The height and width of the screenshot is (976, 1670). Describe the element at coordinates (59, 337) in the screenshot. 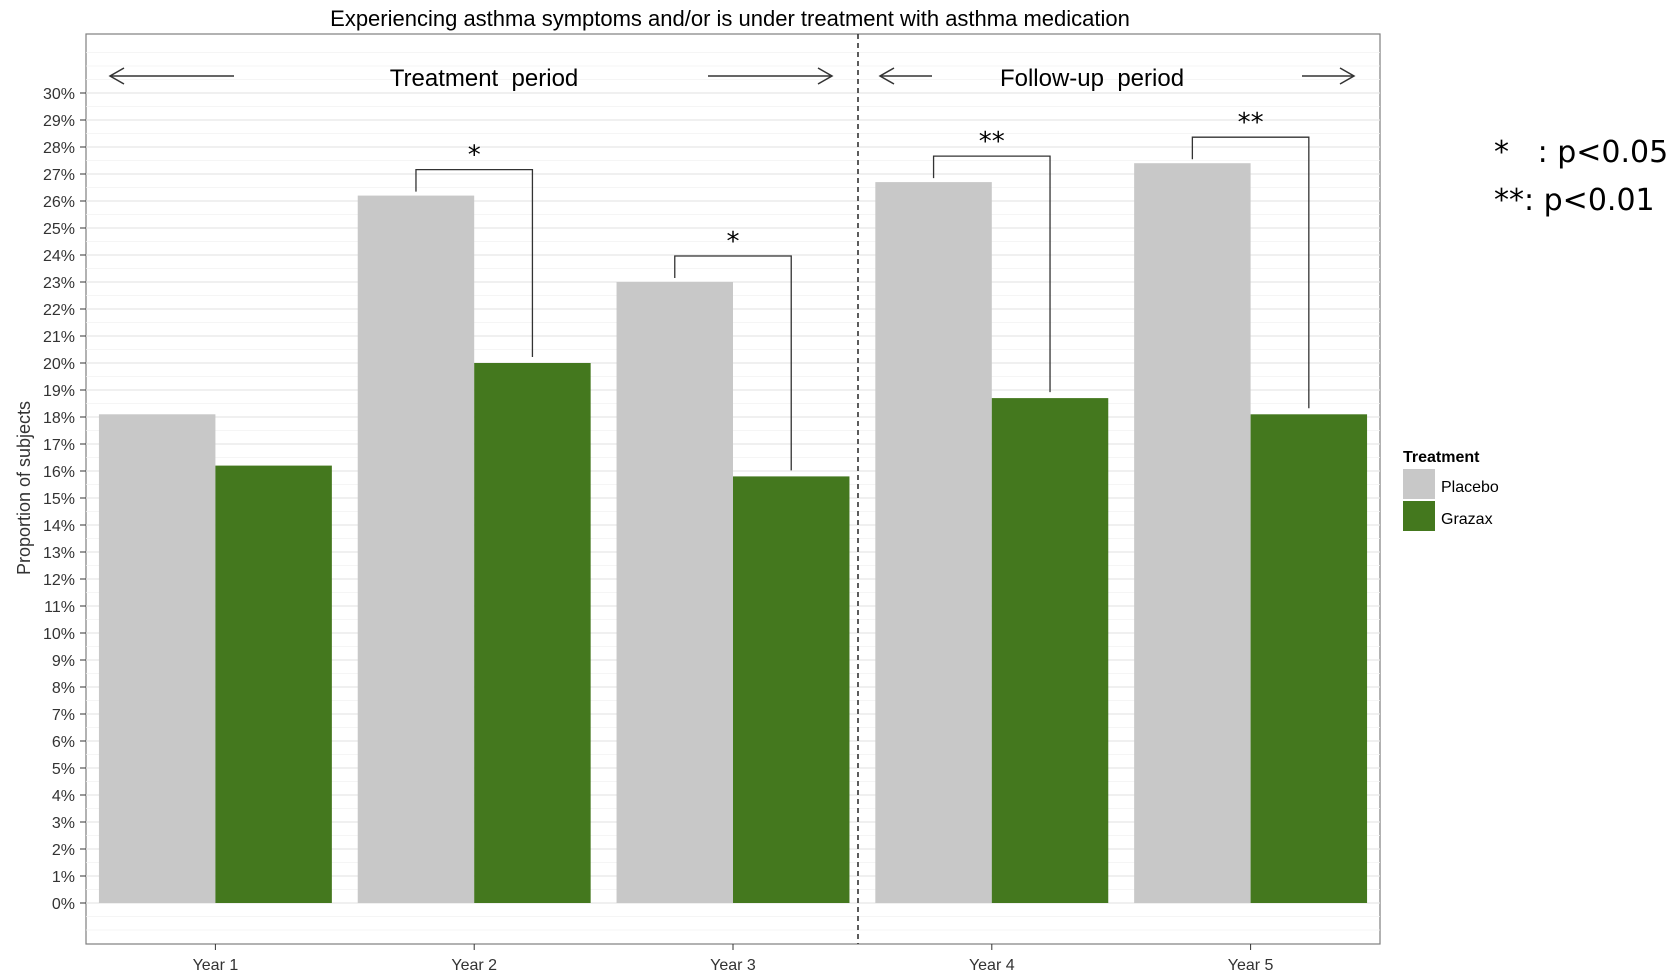

I see `y-tick-label: 21%` at that location.